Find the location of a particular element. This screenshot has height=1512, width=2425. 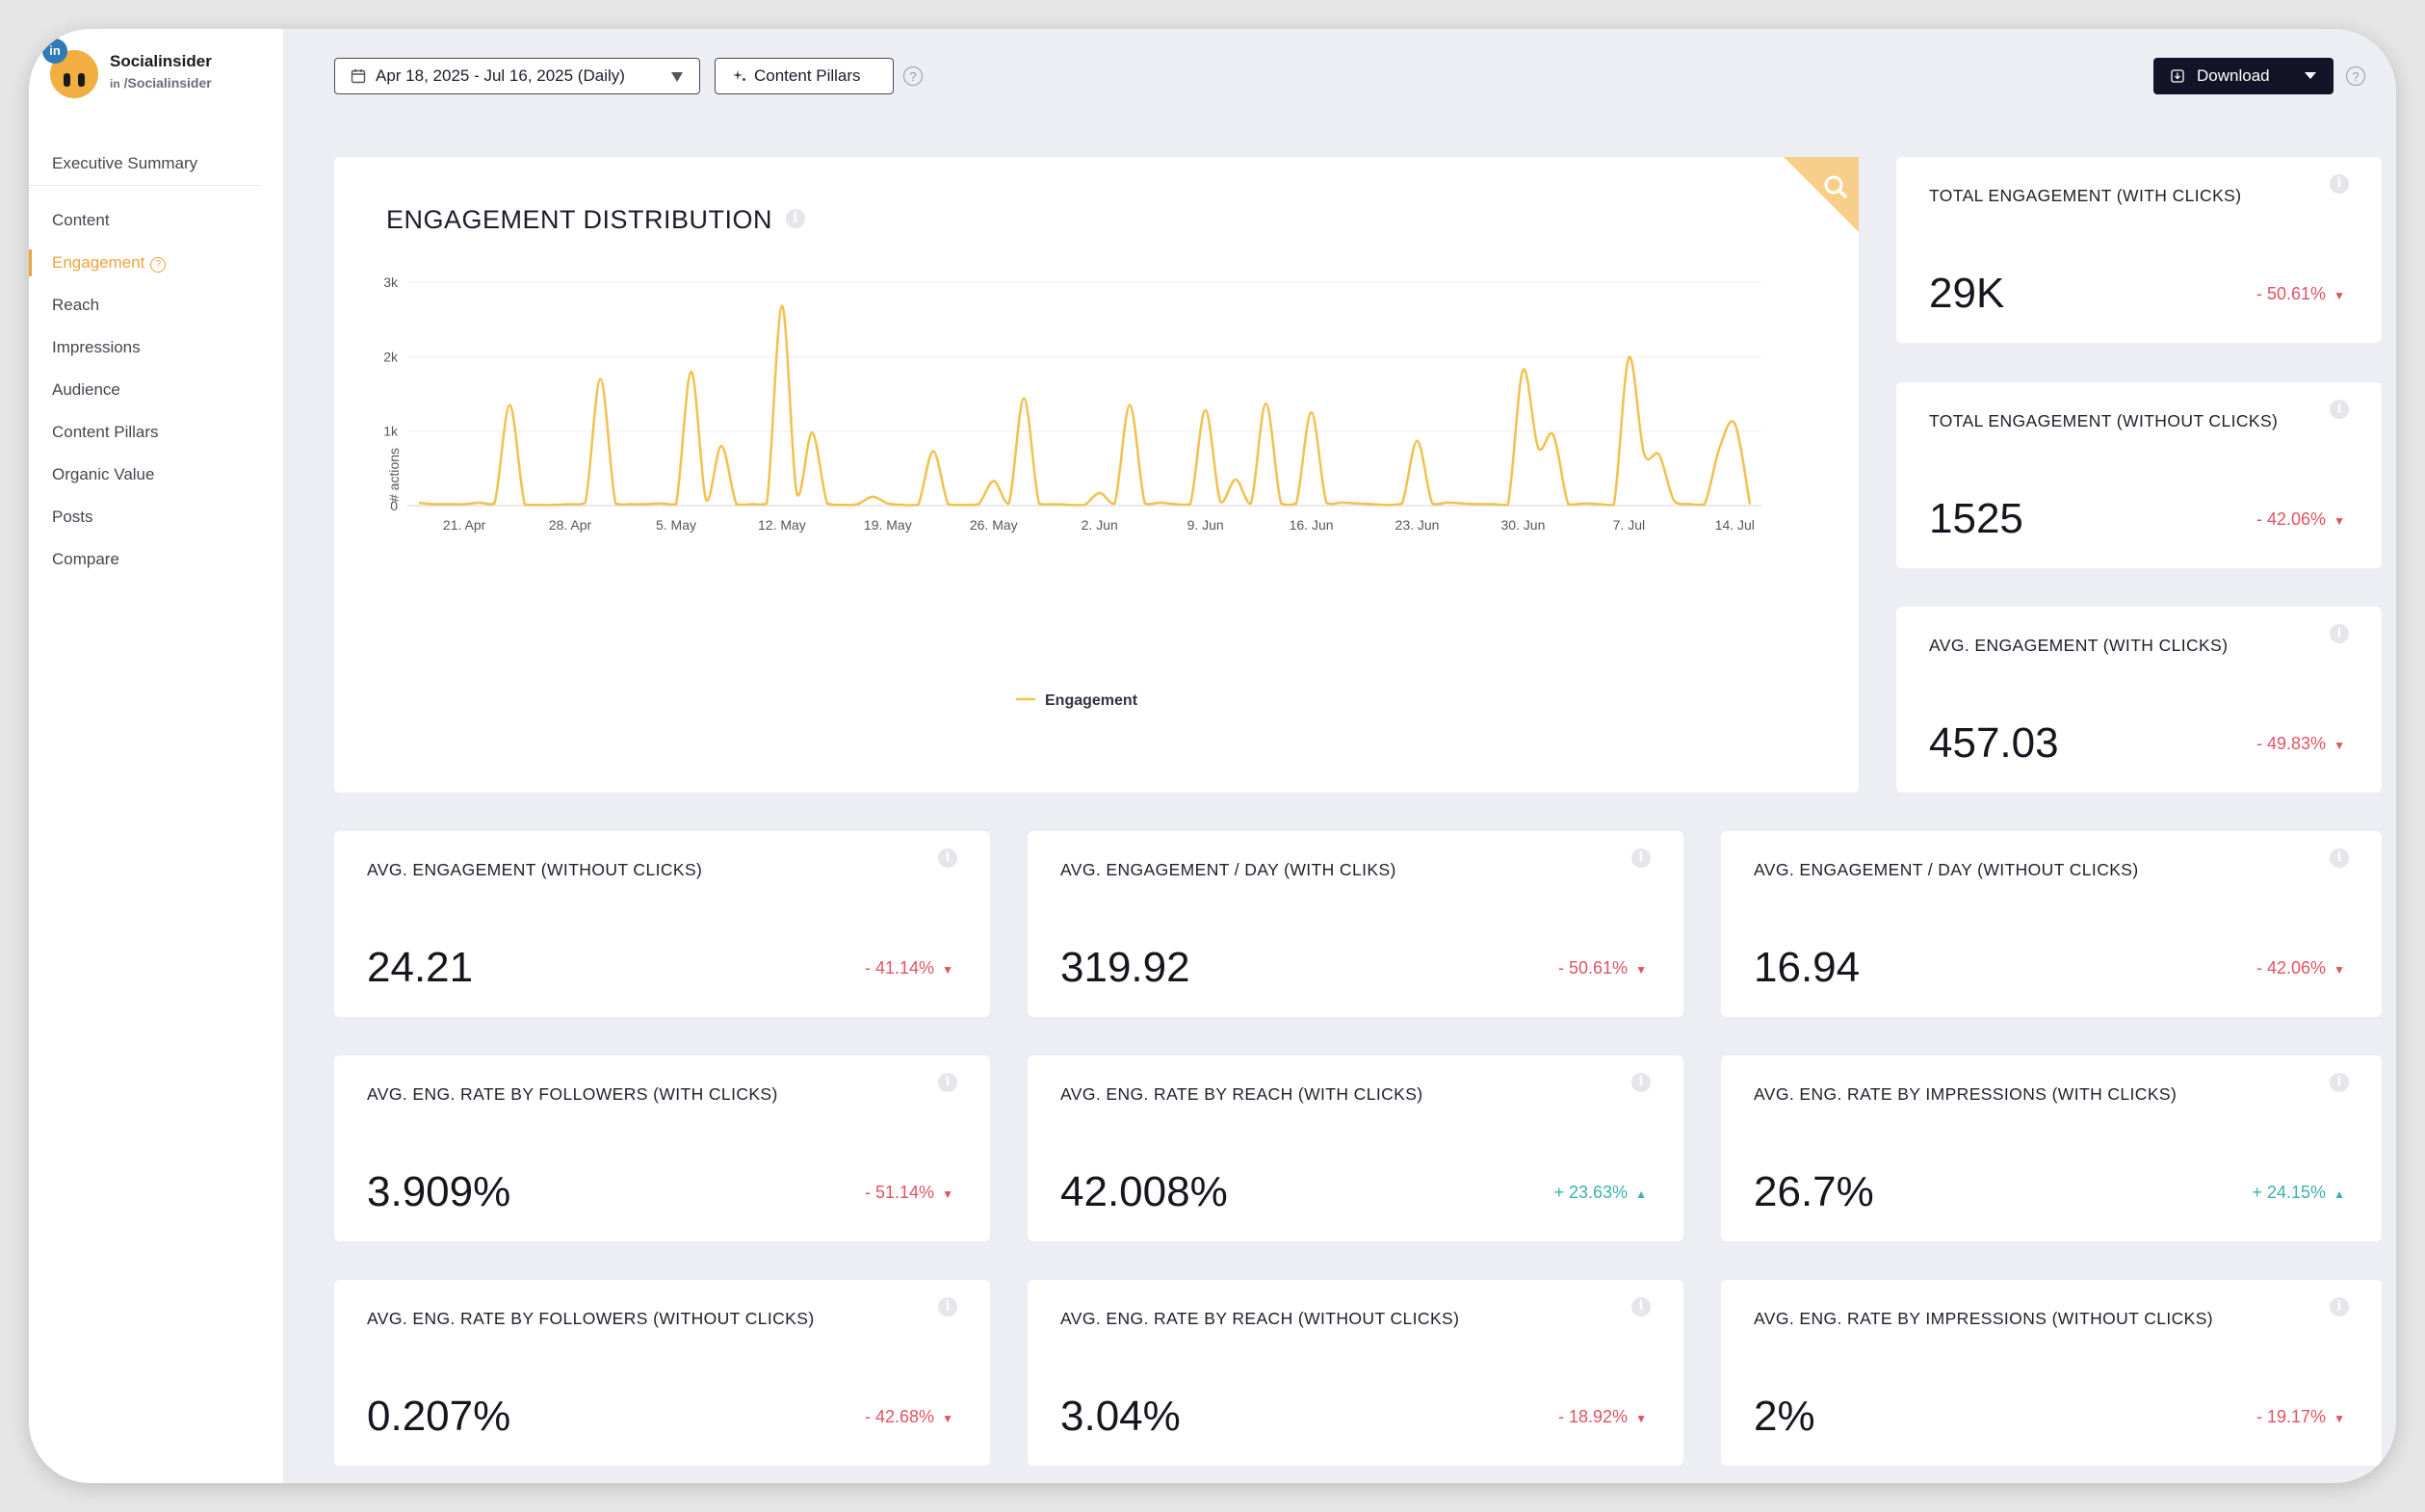

brand-name: Socialinsider is located at coordinates (161, 61).